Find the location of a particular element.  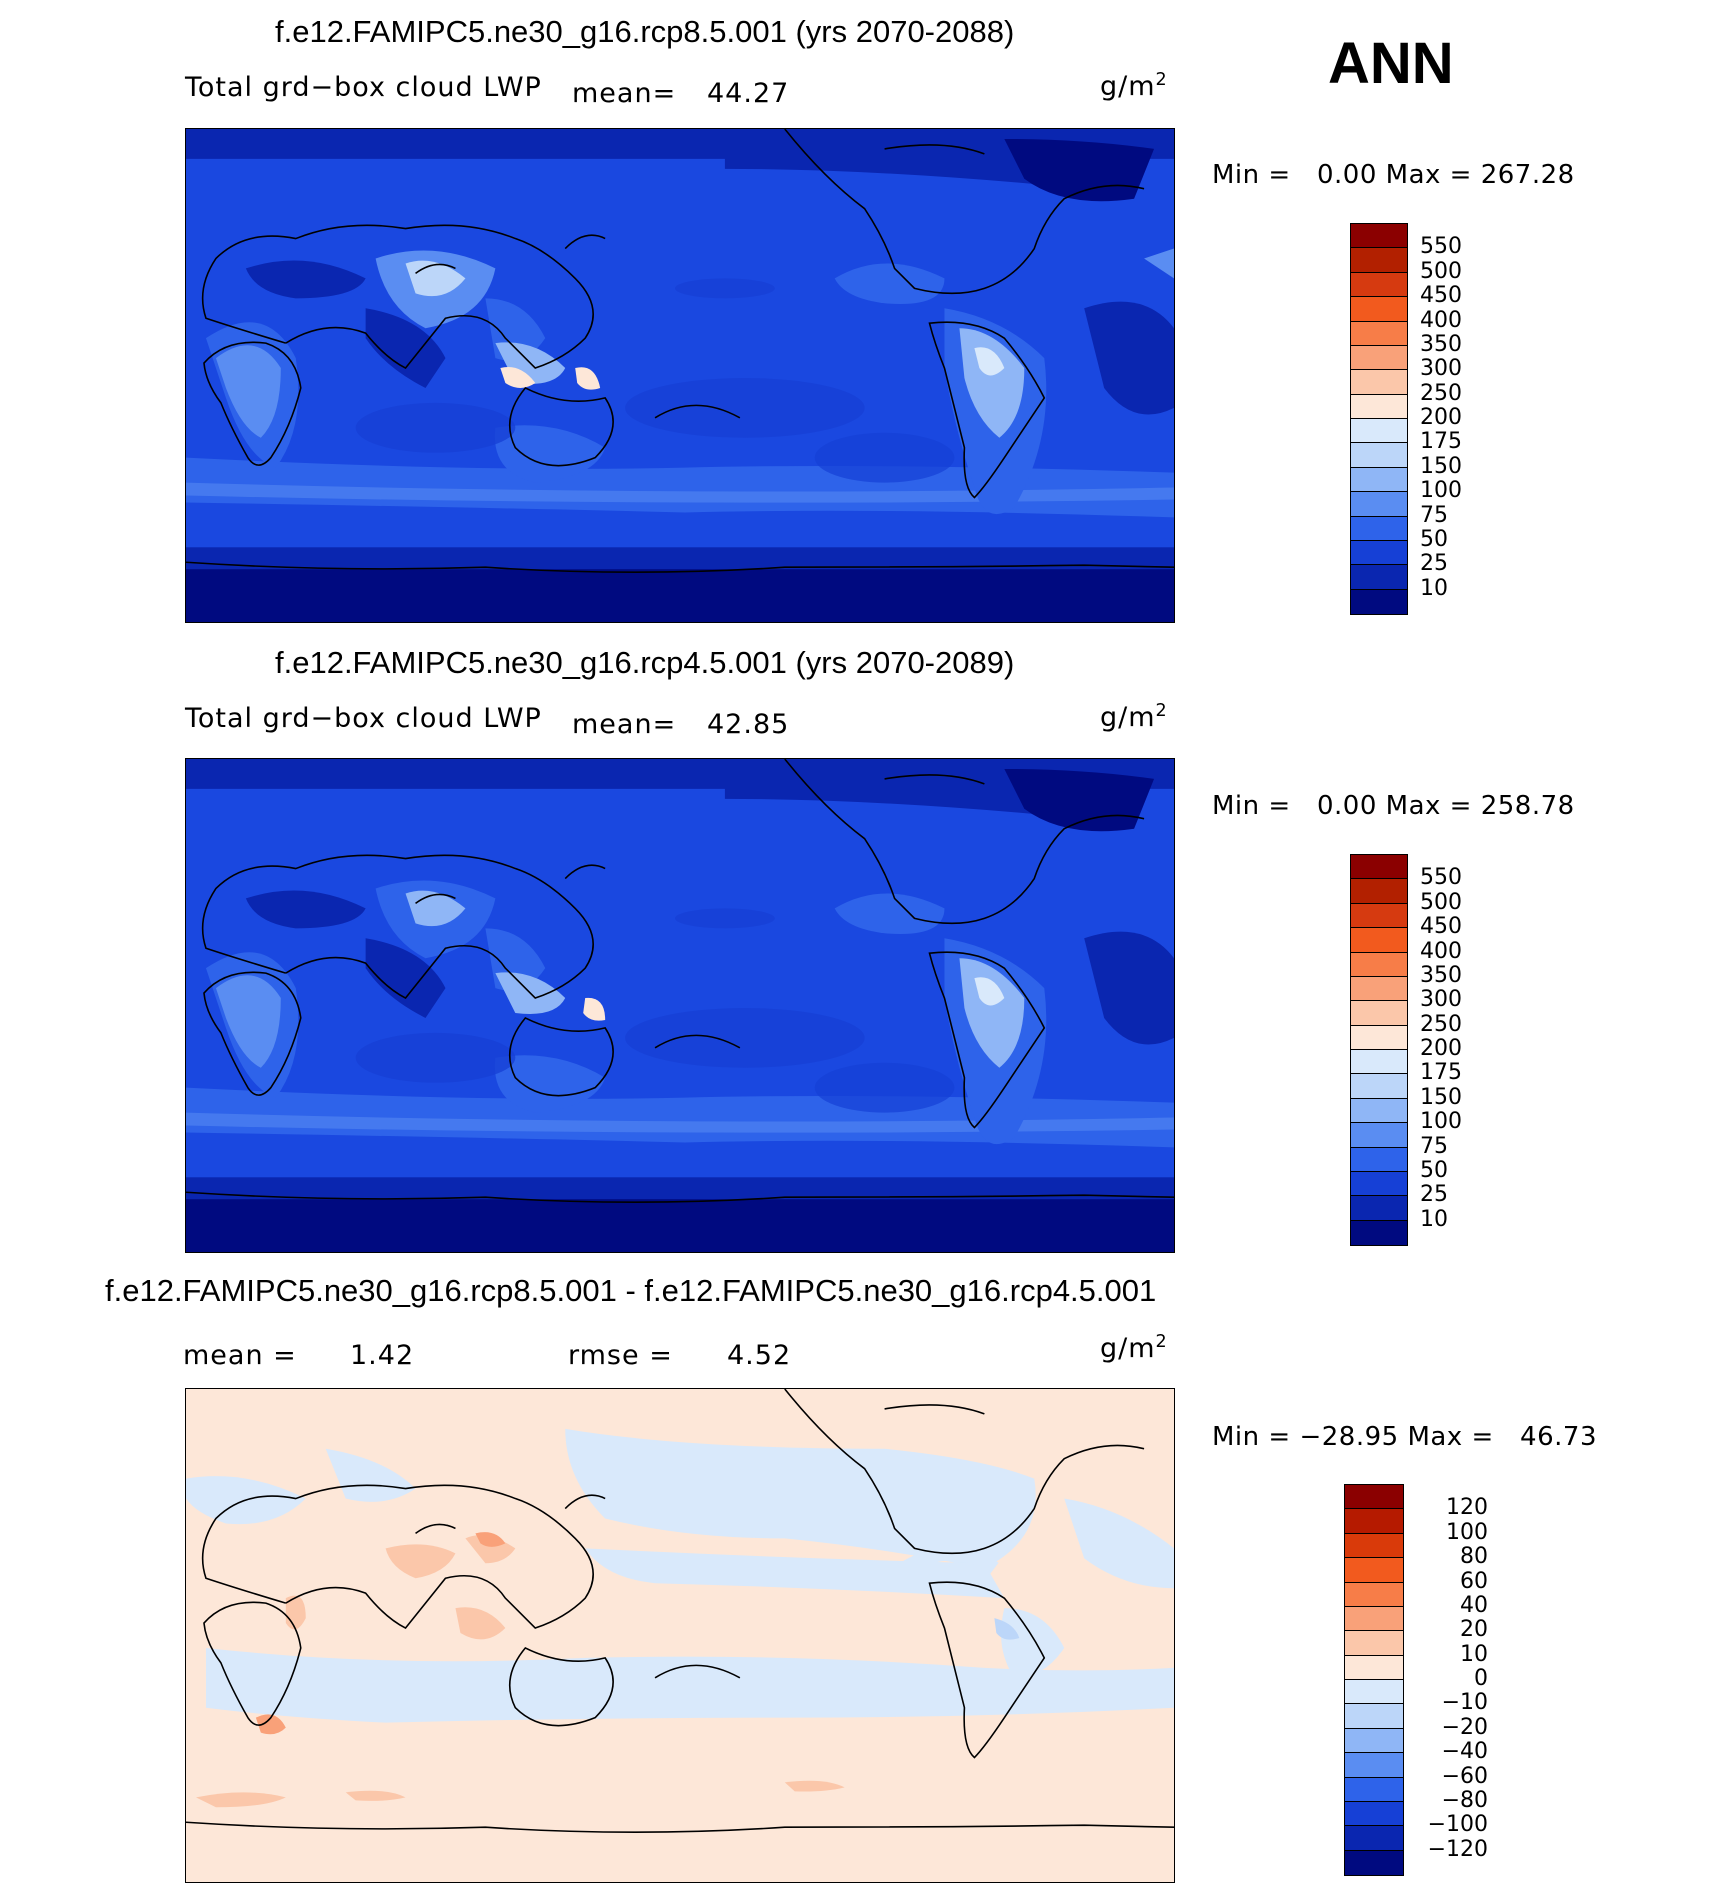

colorbar-tick-label: 40 is located at coordinates (1474, 1605).